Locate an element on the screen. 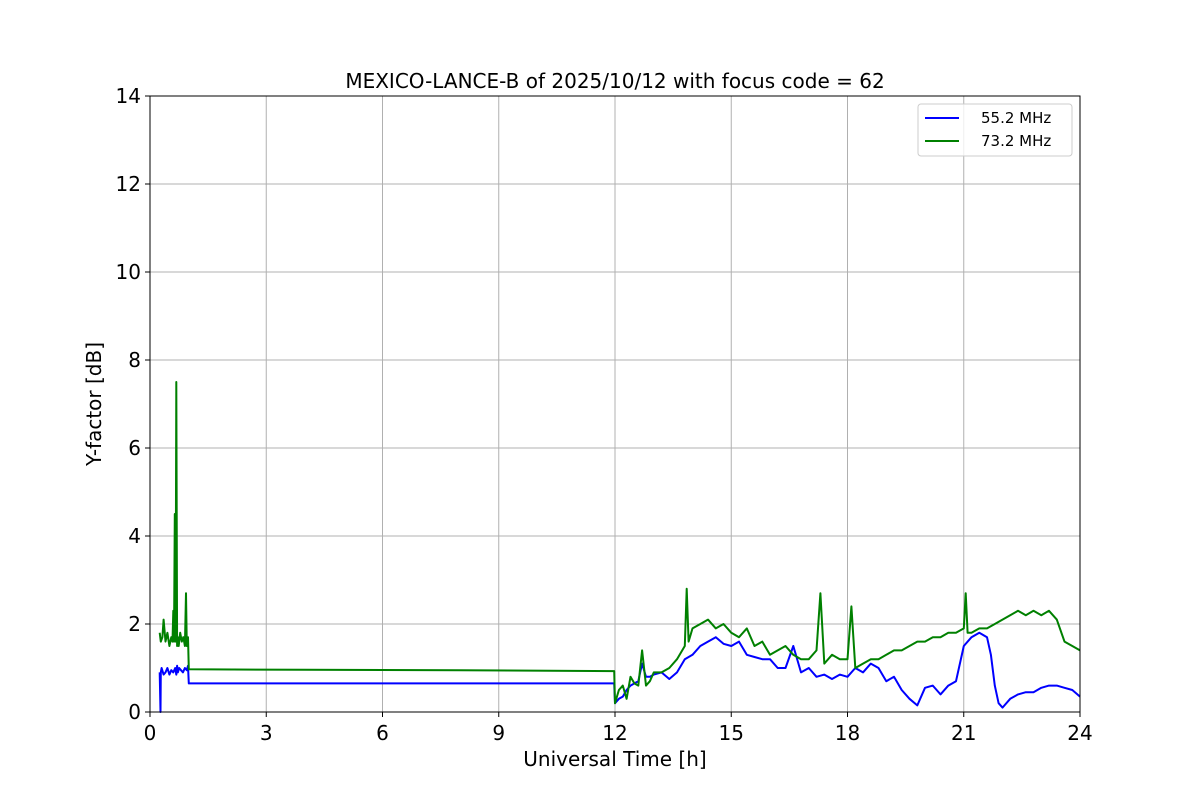 This screenshot has height=800, width=1200. y-tick-label: 10 is located at coordinates (128, 272).